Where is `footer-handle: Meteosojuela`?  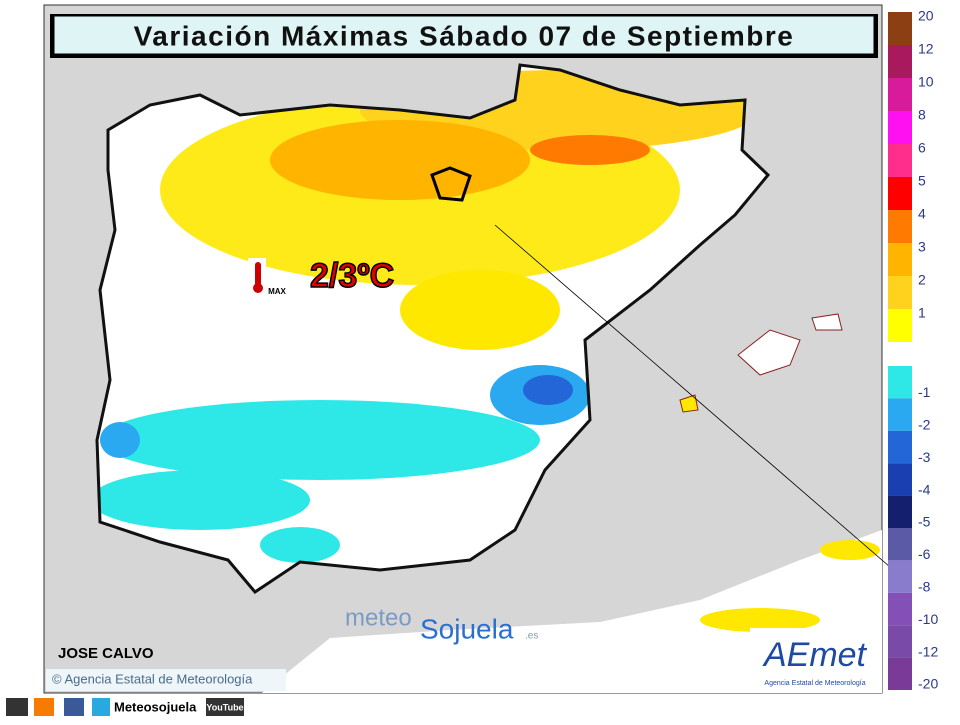
footer-handle: Meteosojuela is located at coordinates (155, 706).